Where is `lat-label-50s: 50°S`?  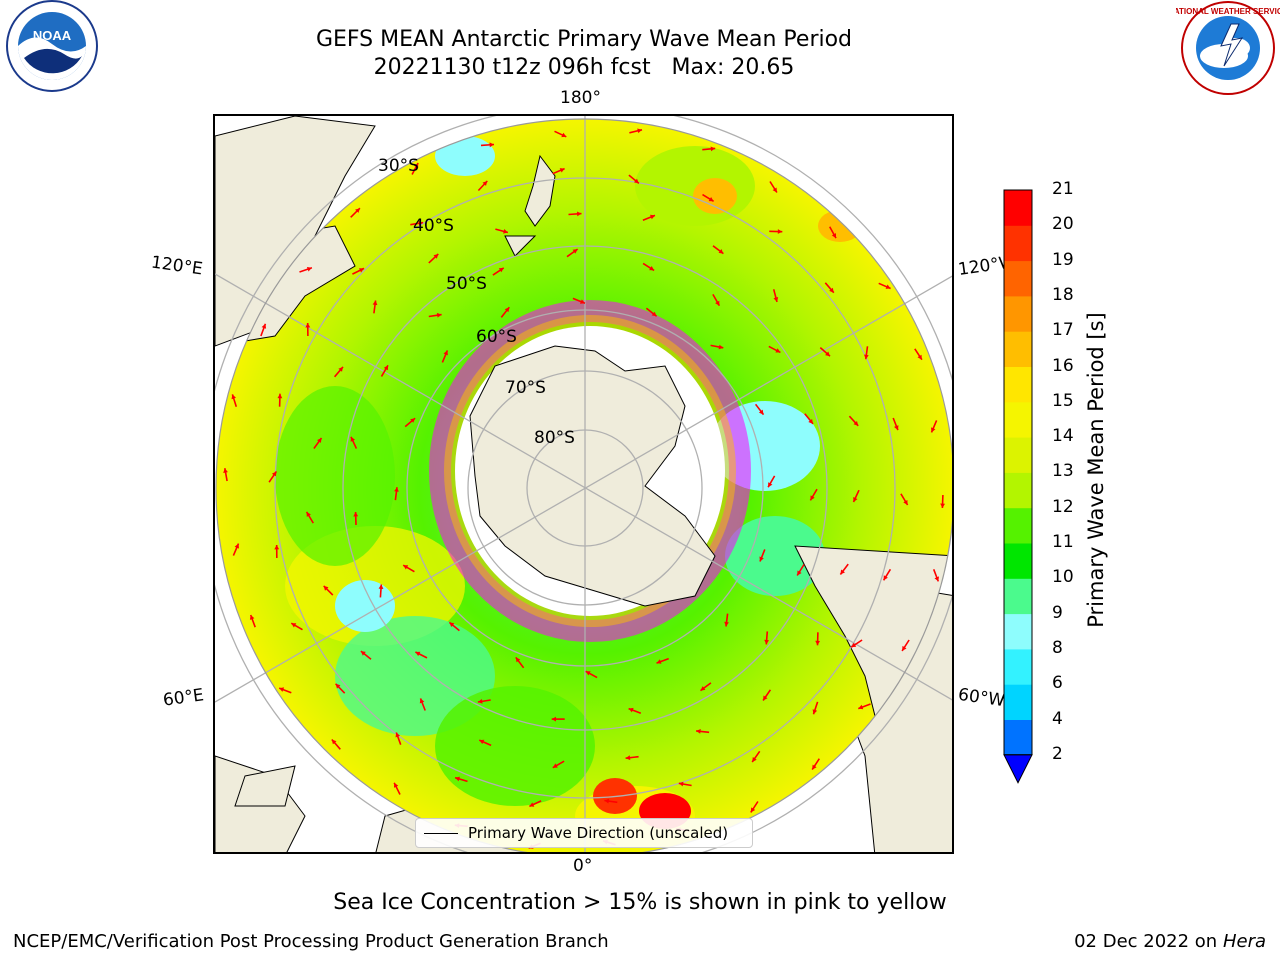 lat-label-50s: 50°S is located at coordinates (466, 284).